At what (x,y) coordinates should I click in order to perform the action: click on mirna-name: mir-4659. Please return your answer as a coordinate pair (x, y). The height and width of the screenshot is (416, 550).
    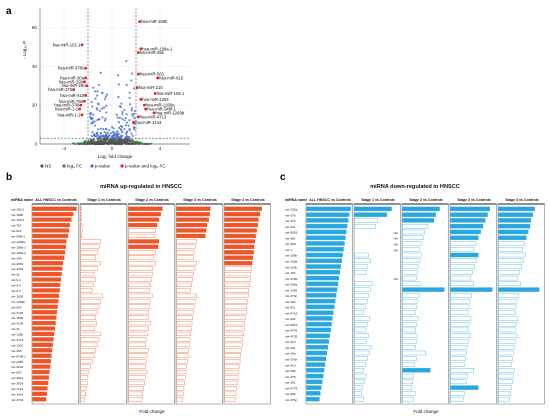
    Looking at the image, I should click on (17, 318).